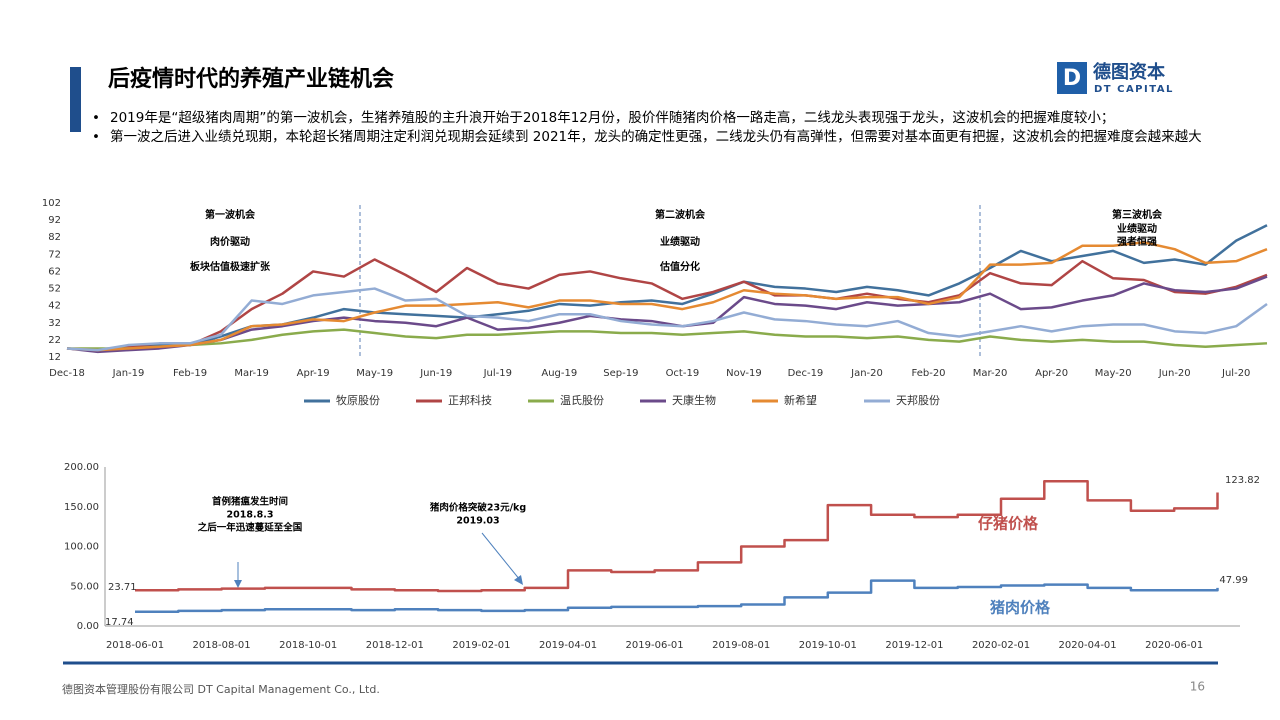 Image resolution: width=1280 pixels, height=720 pixels. I want to click on x-tick-label: 2019-10-01, so click(828, 645).